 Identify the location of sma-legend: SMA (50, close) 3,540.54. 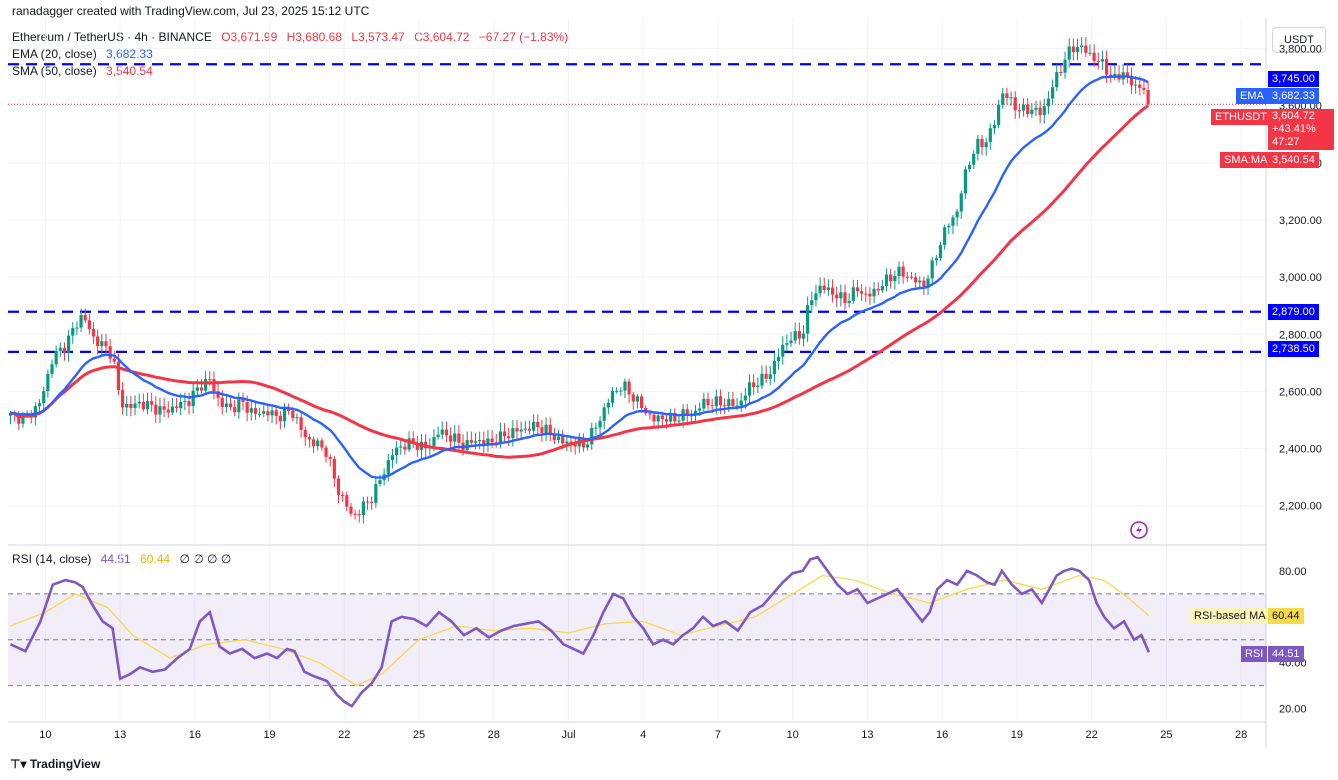
(82, 71).